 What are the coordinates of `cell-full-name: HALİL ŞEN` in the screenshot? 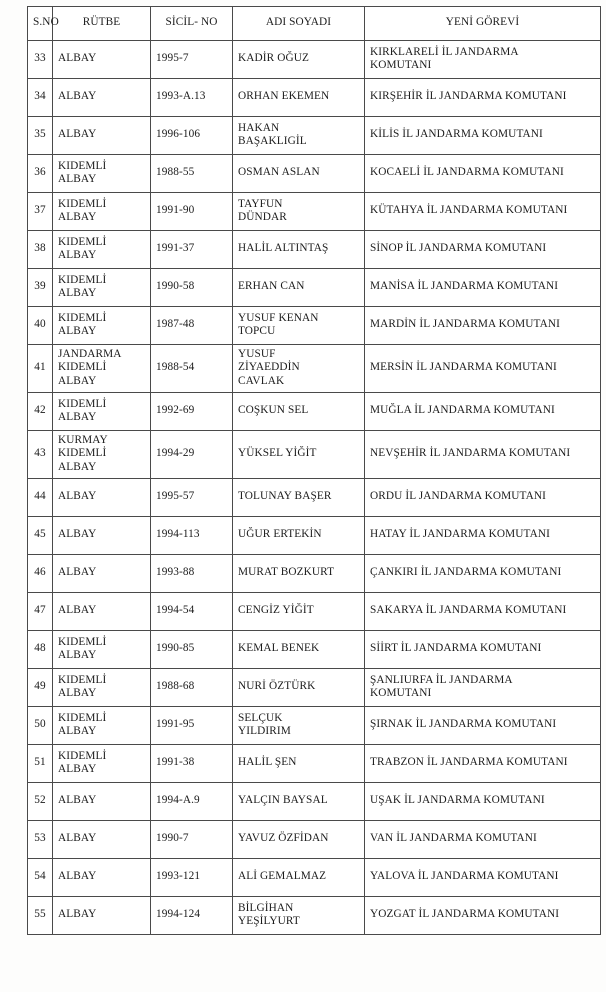 It's located at (298, 763).